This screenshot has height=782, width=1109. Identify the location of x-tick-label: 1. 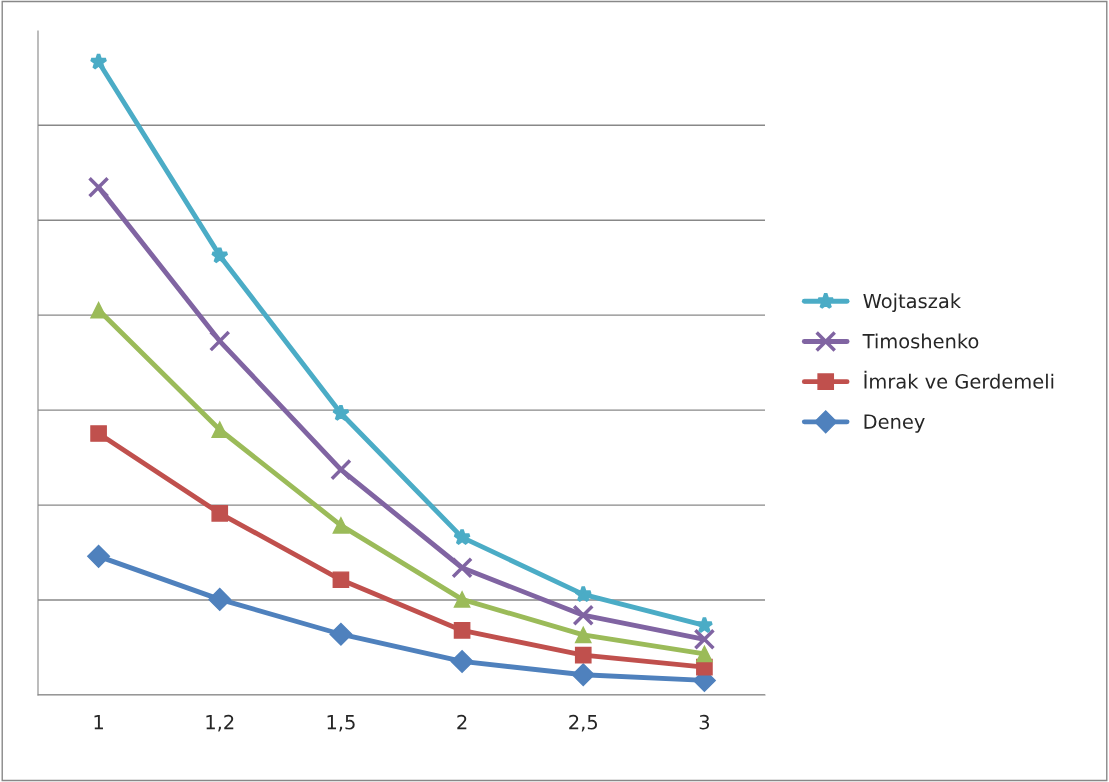
(98, 722).